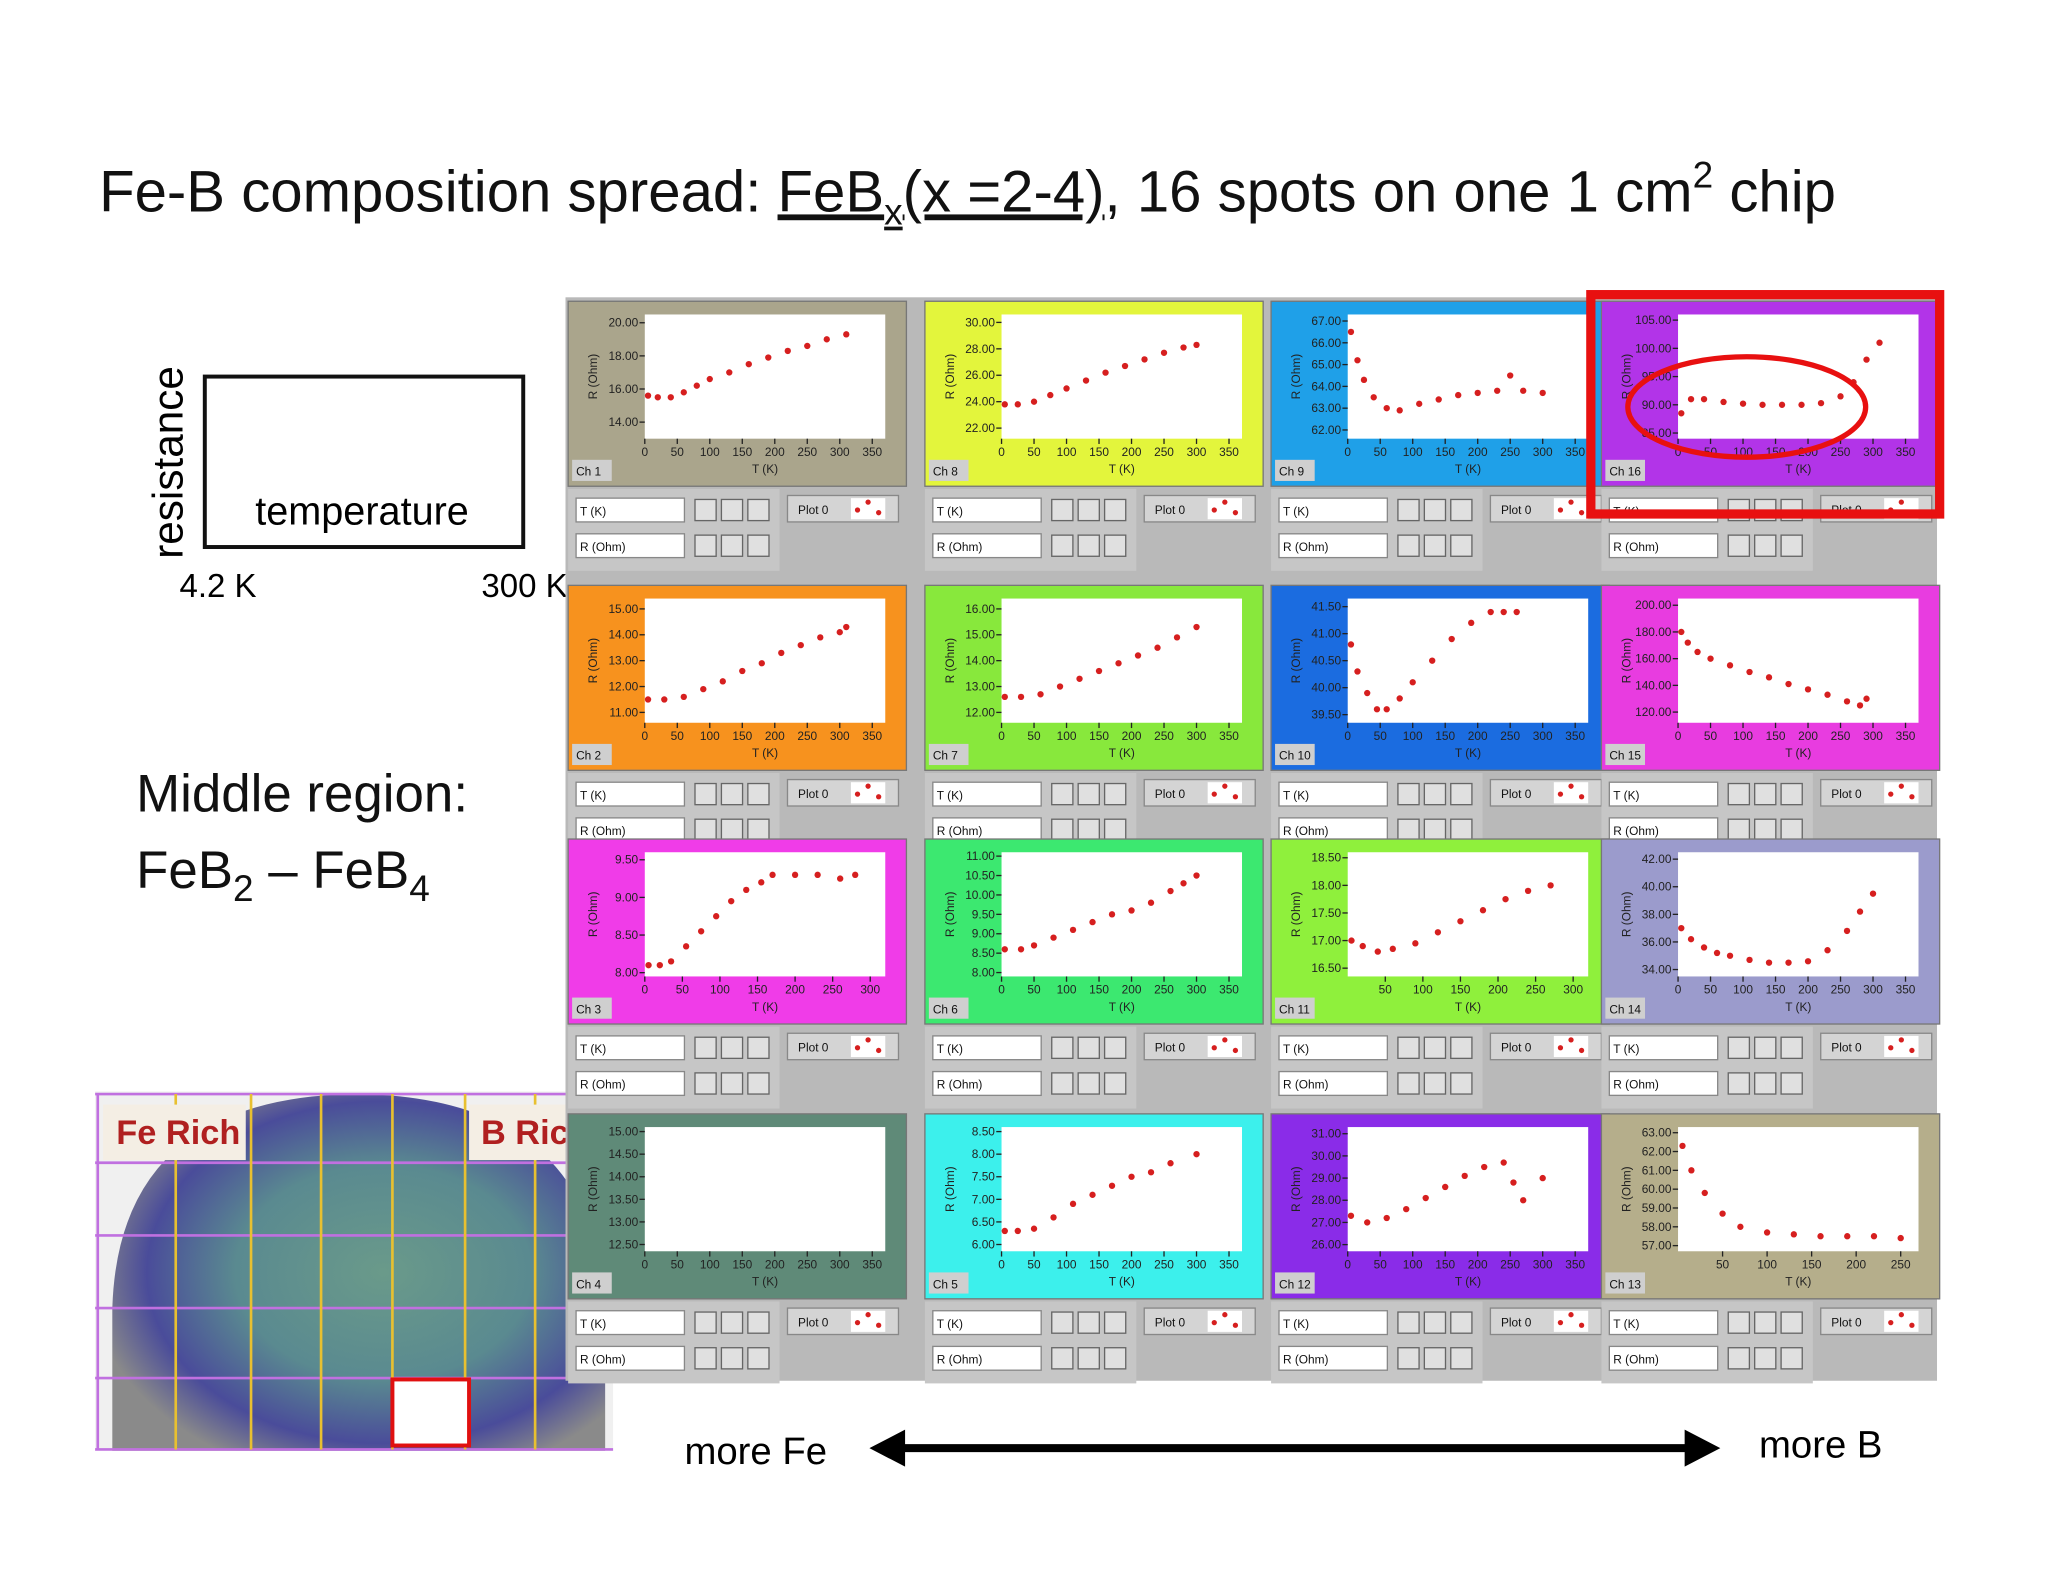 The height and width of the screenshot is (1582, 2048). What do you see at coordinates (332, 870) in the screenshot?
I see `formula-part: – FeB` at bounding box center [332, 870].